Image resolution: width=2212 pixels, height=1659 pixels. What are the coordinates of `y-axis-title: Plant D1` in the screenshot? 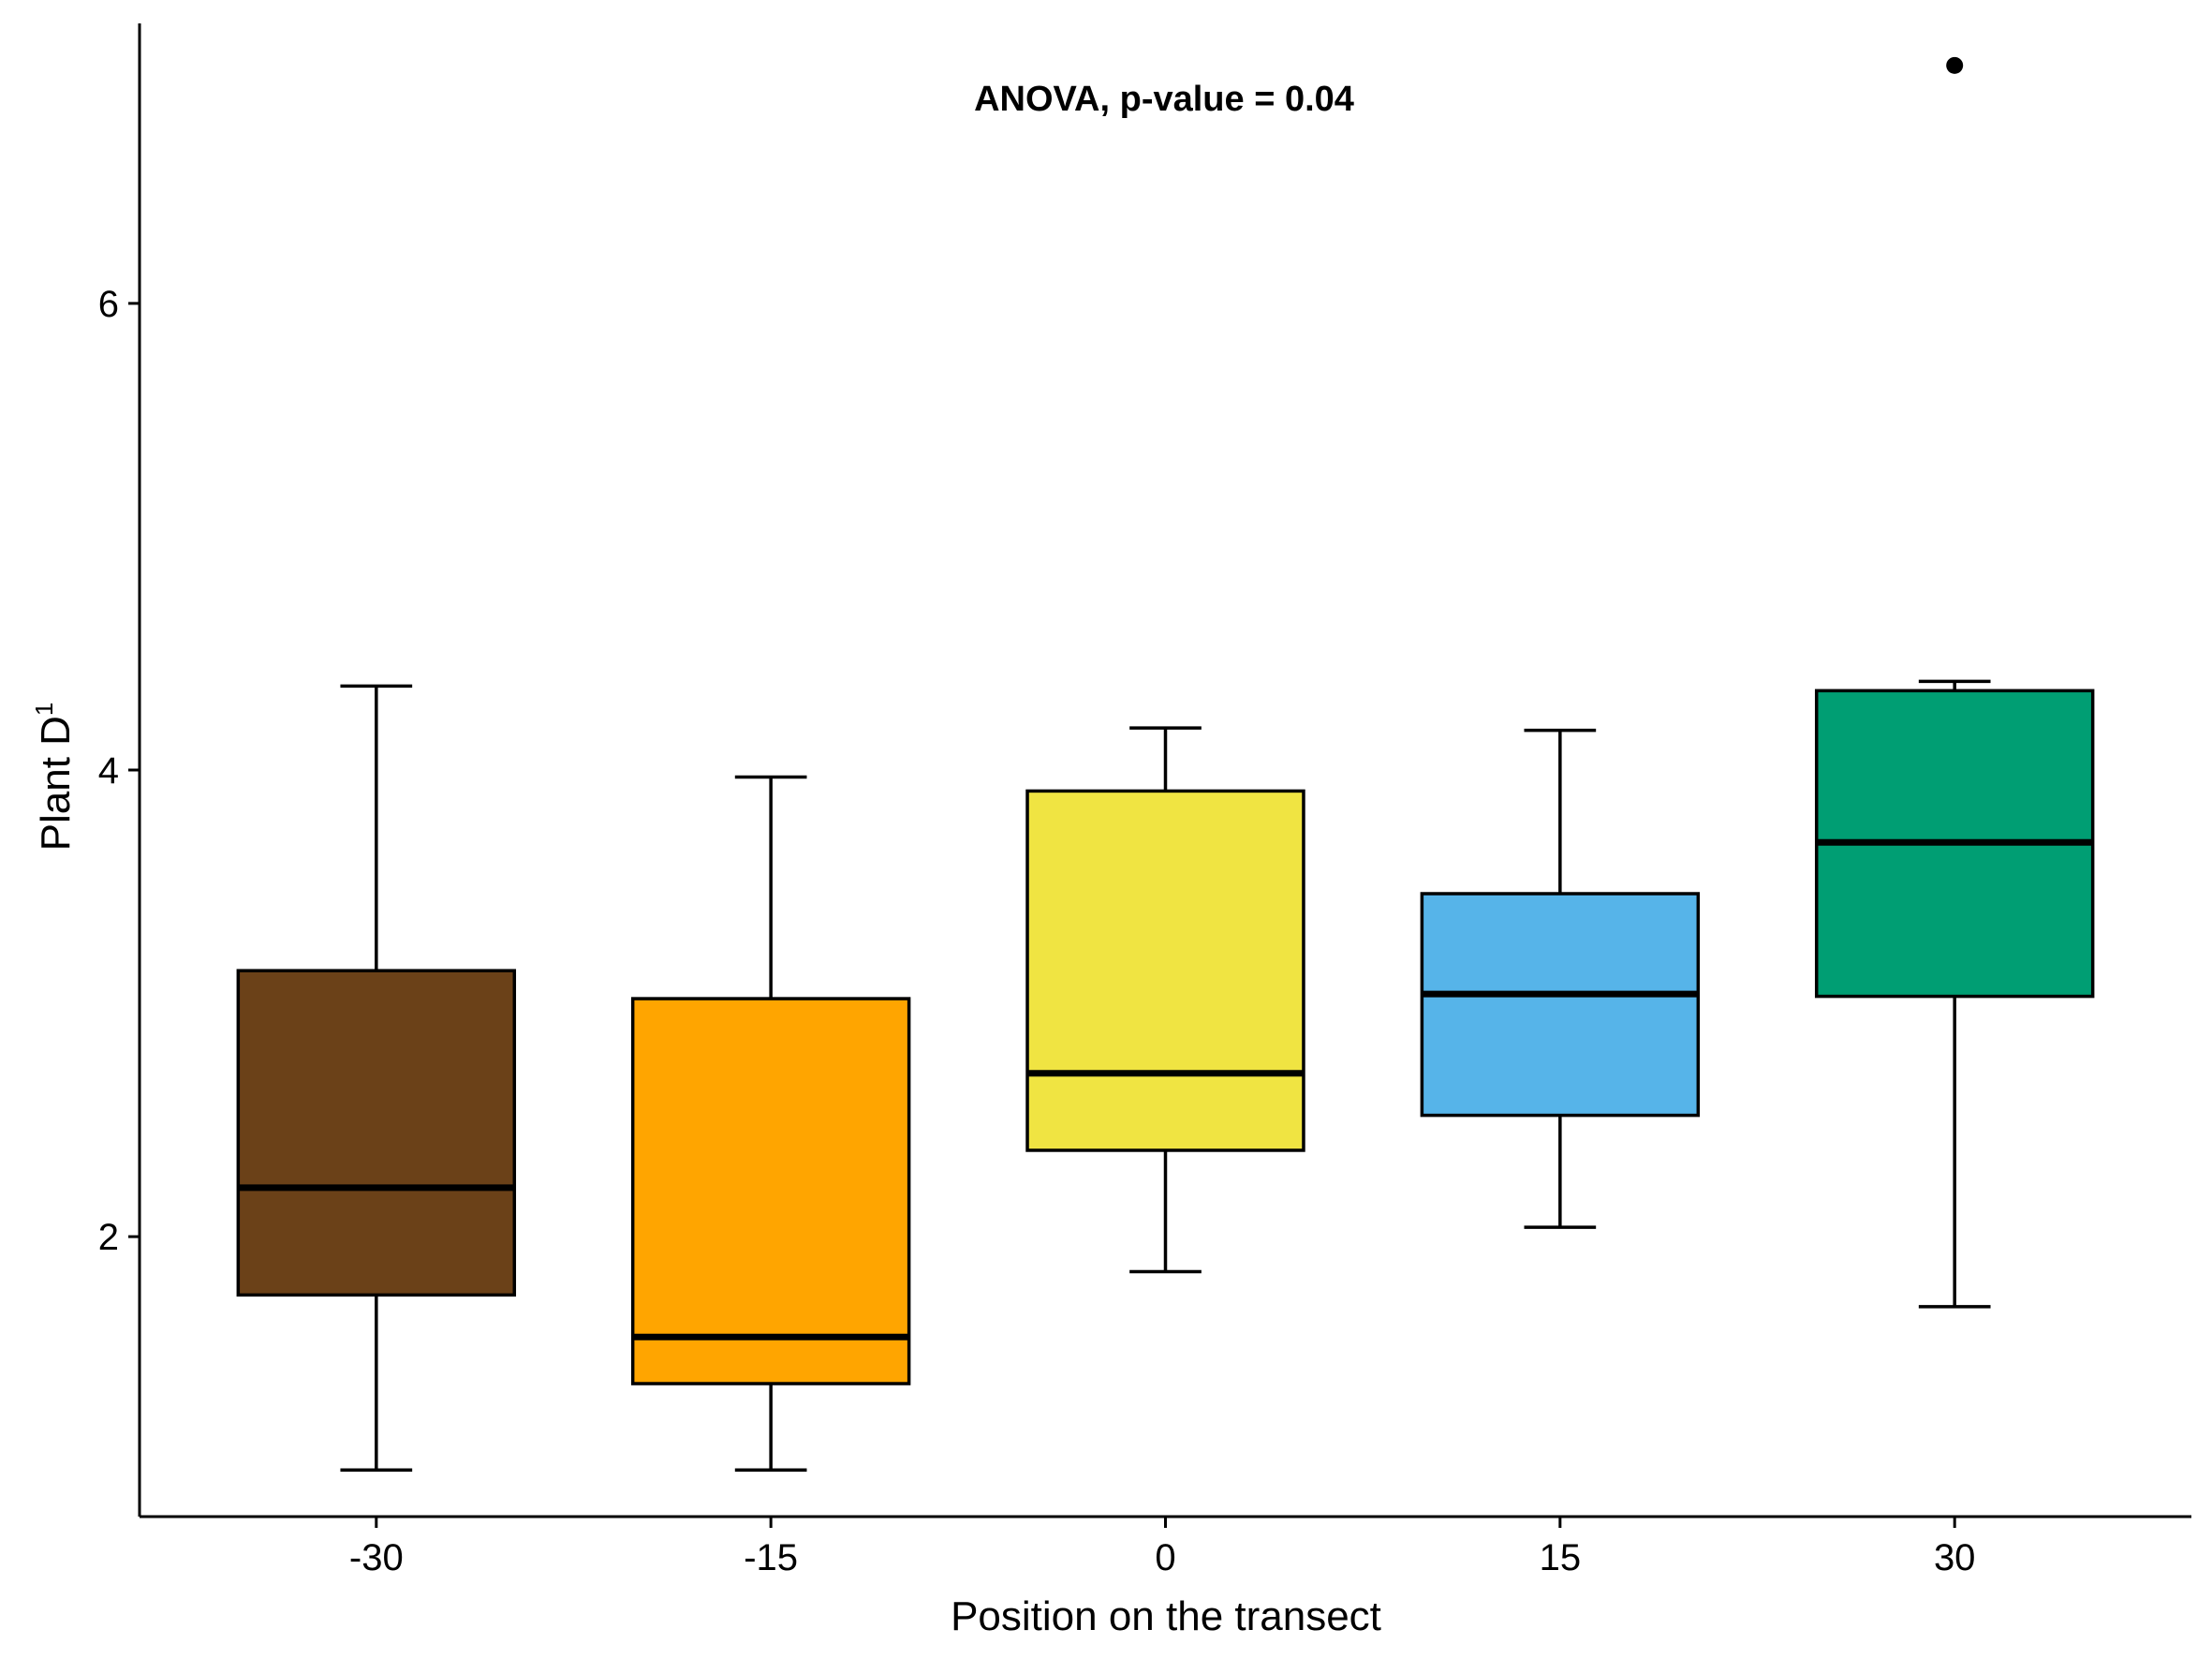 It's located at (55, 778).